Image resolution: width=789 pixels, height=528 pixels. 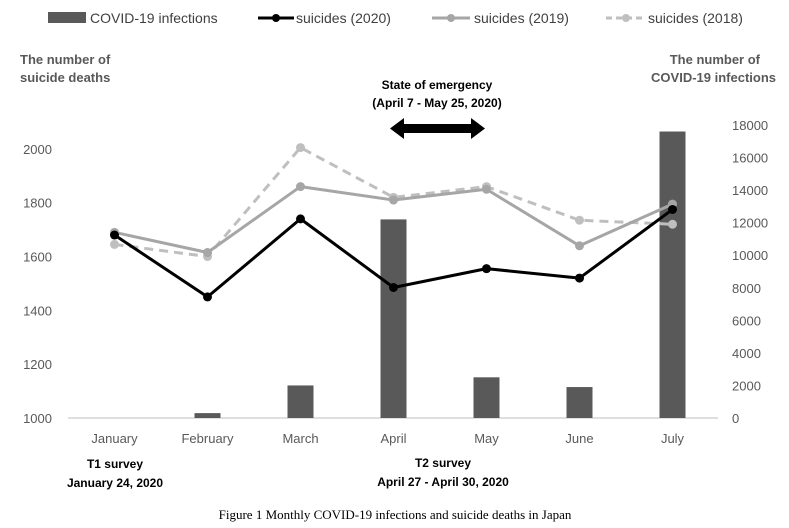 I want to click on x-tick-label: January, so click(x=114, y=438).